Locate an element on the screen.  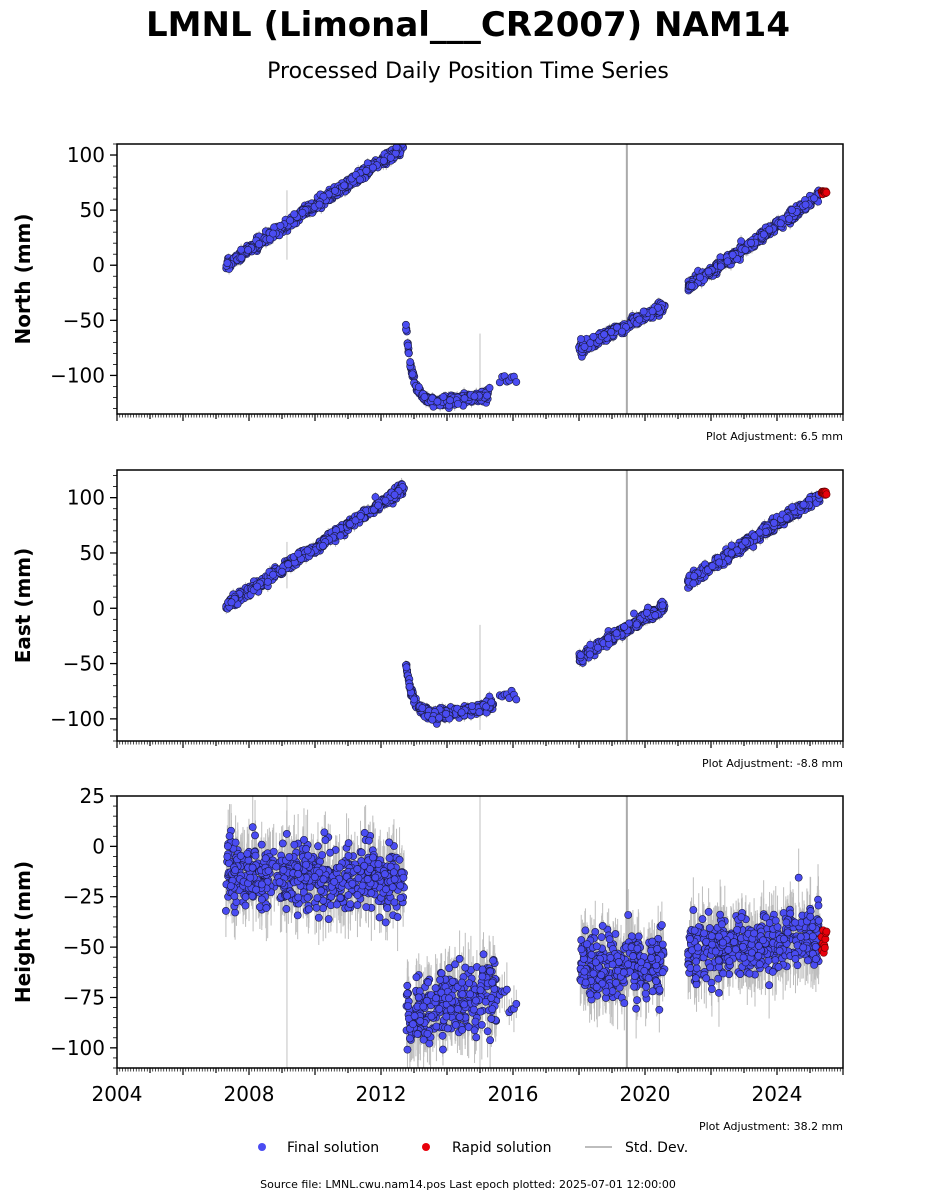
chart-title: LMNL (Limonal___CR2007) NAM14 is located at coordinates (468, 25).